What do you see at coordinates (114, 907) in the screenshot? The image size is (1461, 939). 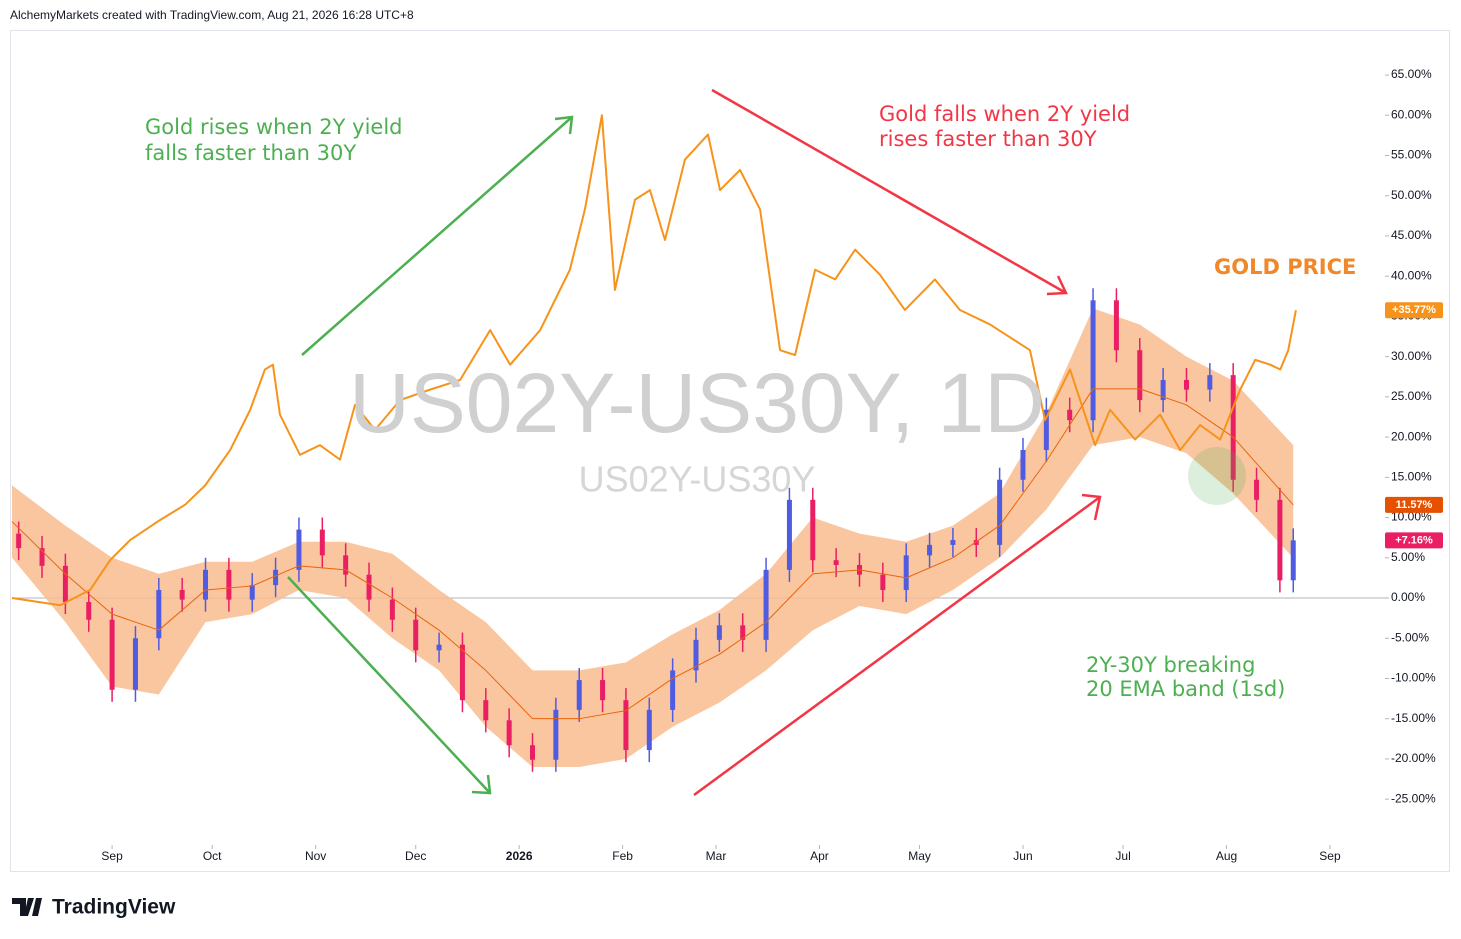 I see `logo-text: TradingView` at bounding box center [114, 907].